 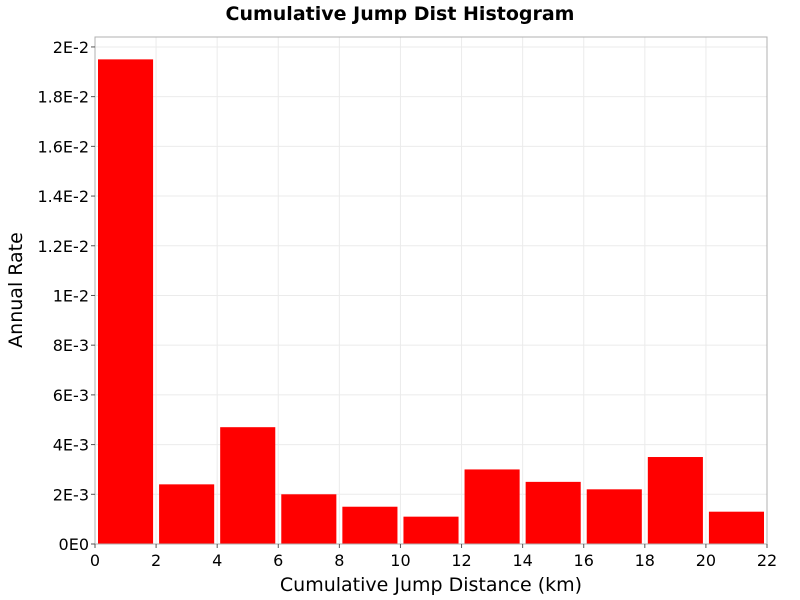 I want to click on x-axis-ticks: 0 2 4 6 8 10 12 14 16 18 20 22, so click(x=433, y=557).